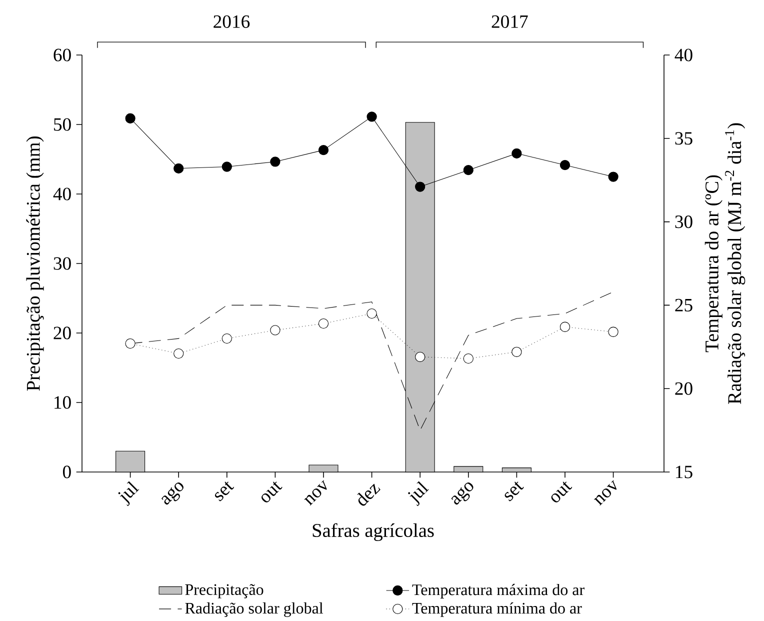 This screenshot has height=621, width=764. Describe the element at coordinates (498, 591) in the screenshot. I see `legend-label: Temperatura máxima do ar` at that location.